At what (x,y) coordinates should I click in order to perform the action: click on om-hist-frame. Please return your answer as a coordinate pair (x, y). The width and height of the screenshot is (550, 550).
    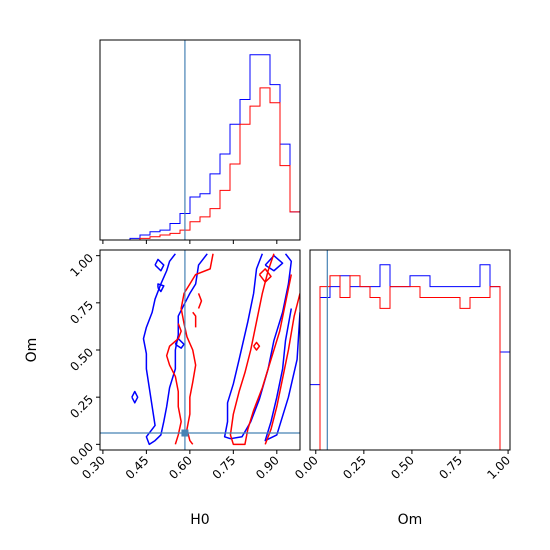
    Looking at the image, I should click on (410, 350).